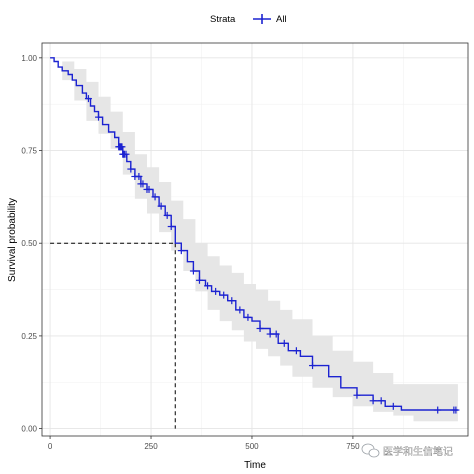 The image size is (474, 474). I want to click on legend: Strata All, so click(248, 19).